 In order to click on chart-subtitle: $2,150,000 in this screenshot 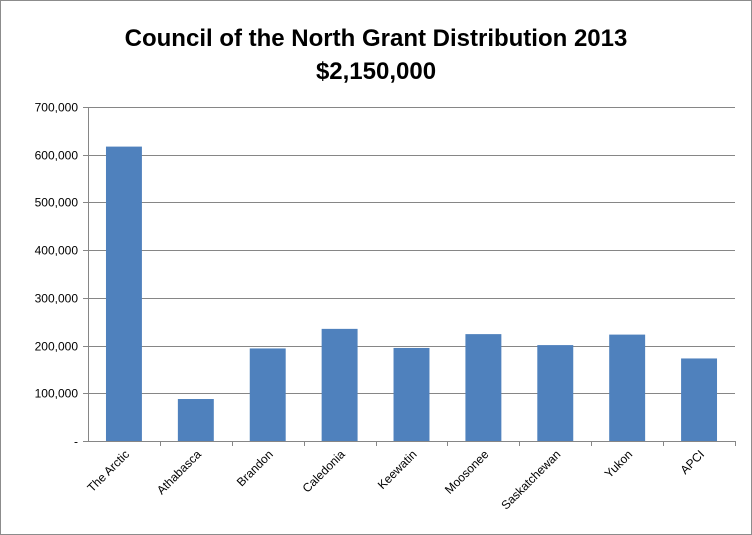, I will do `click(376, 71)`.